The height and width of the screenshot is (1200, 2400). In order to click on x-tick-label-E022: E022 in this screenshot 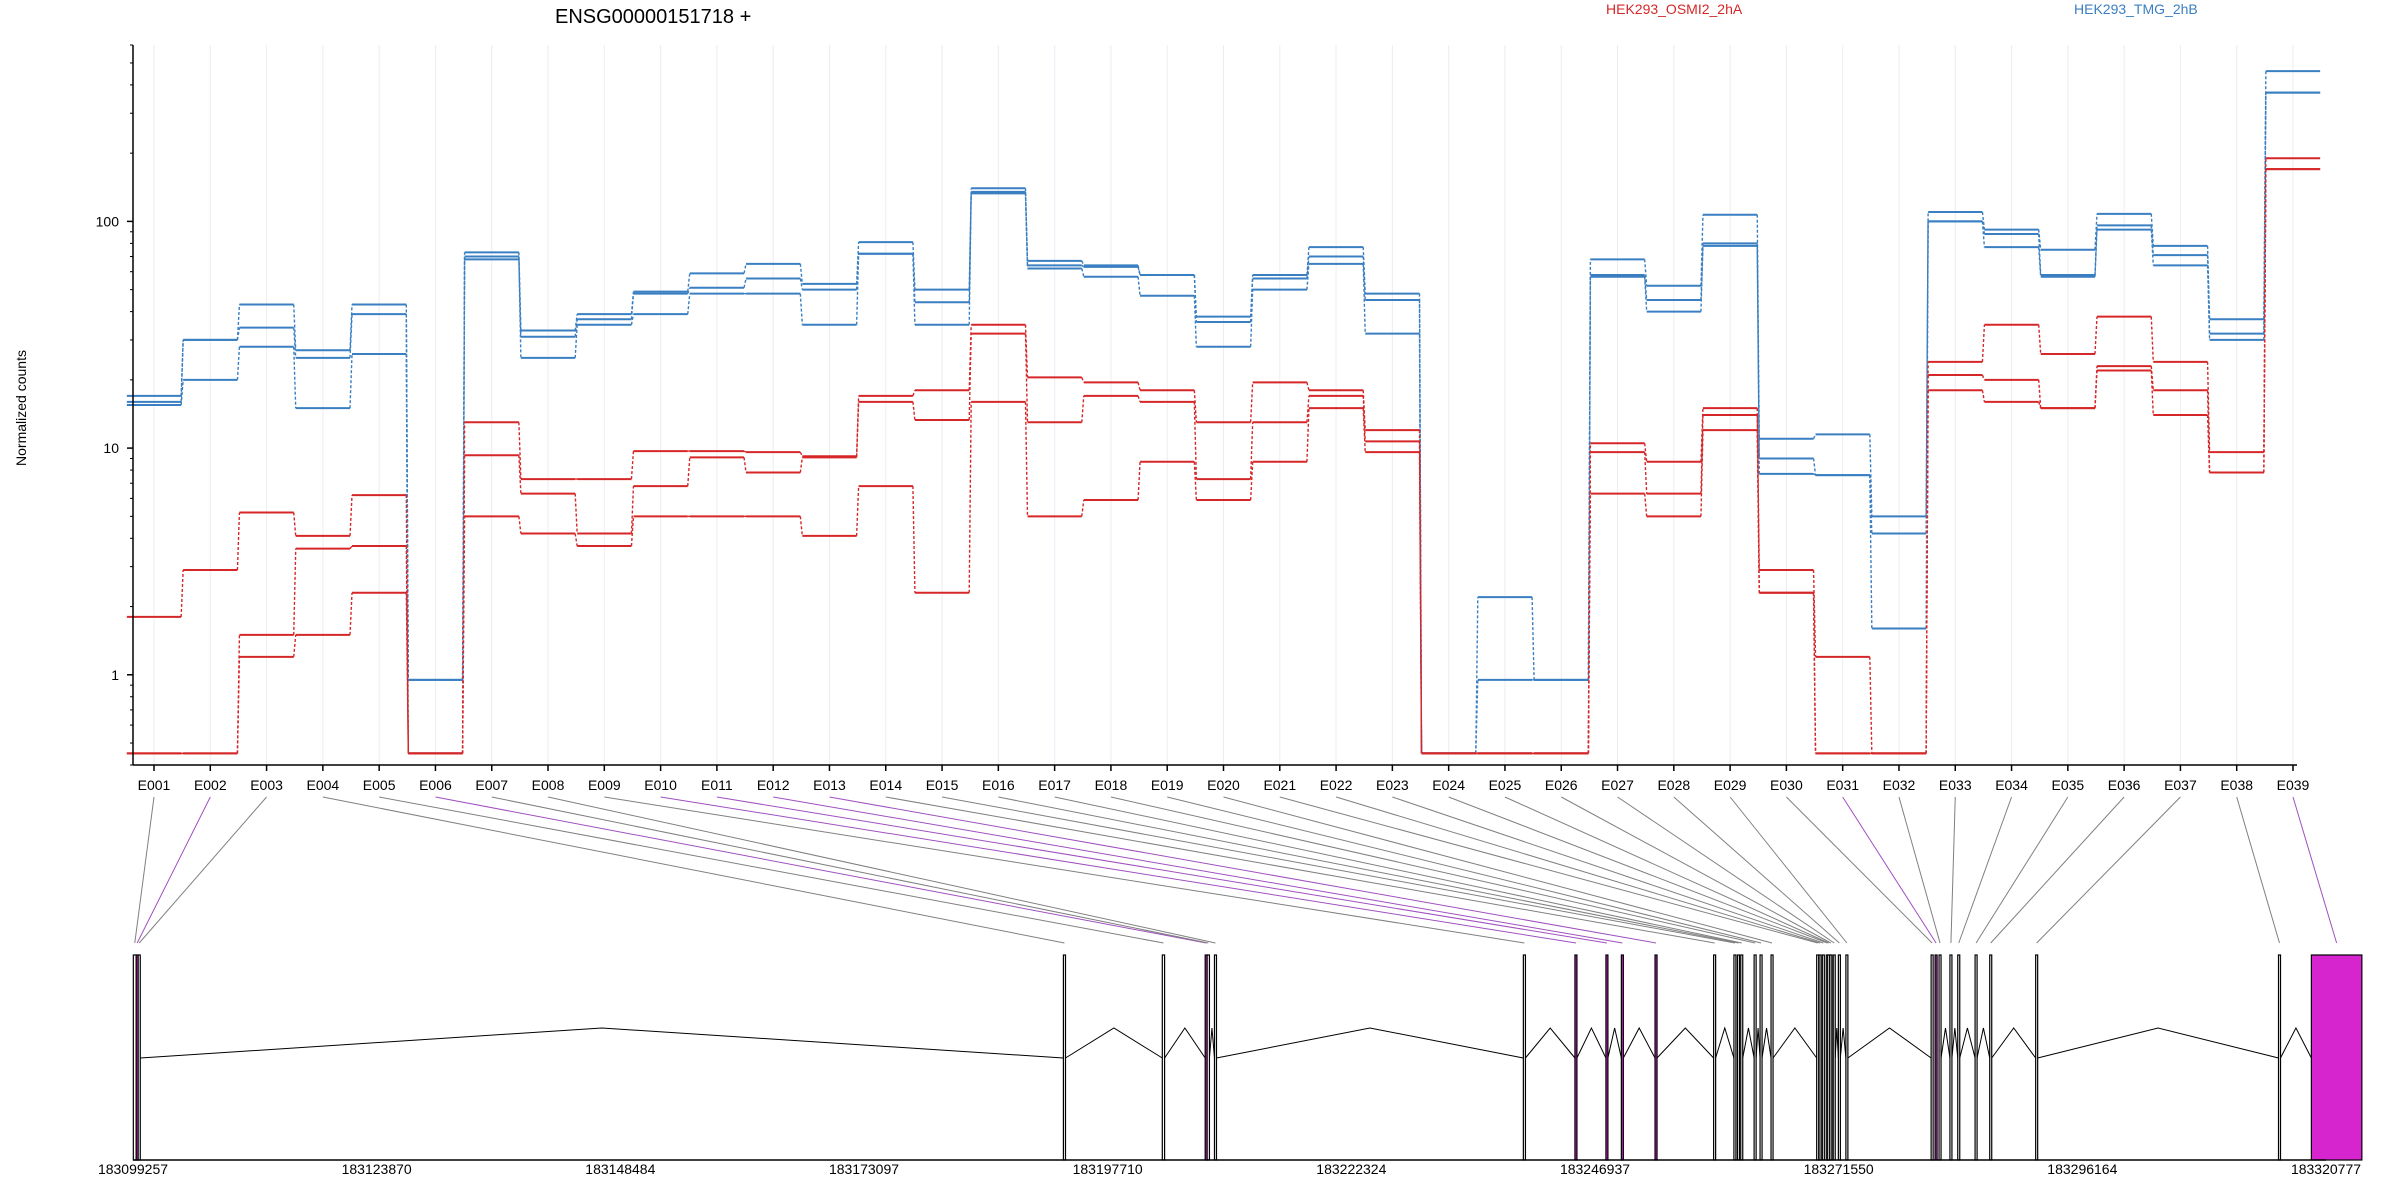, I will do `click(1336, 785)`.